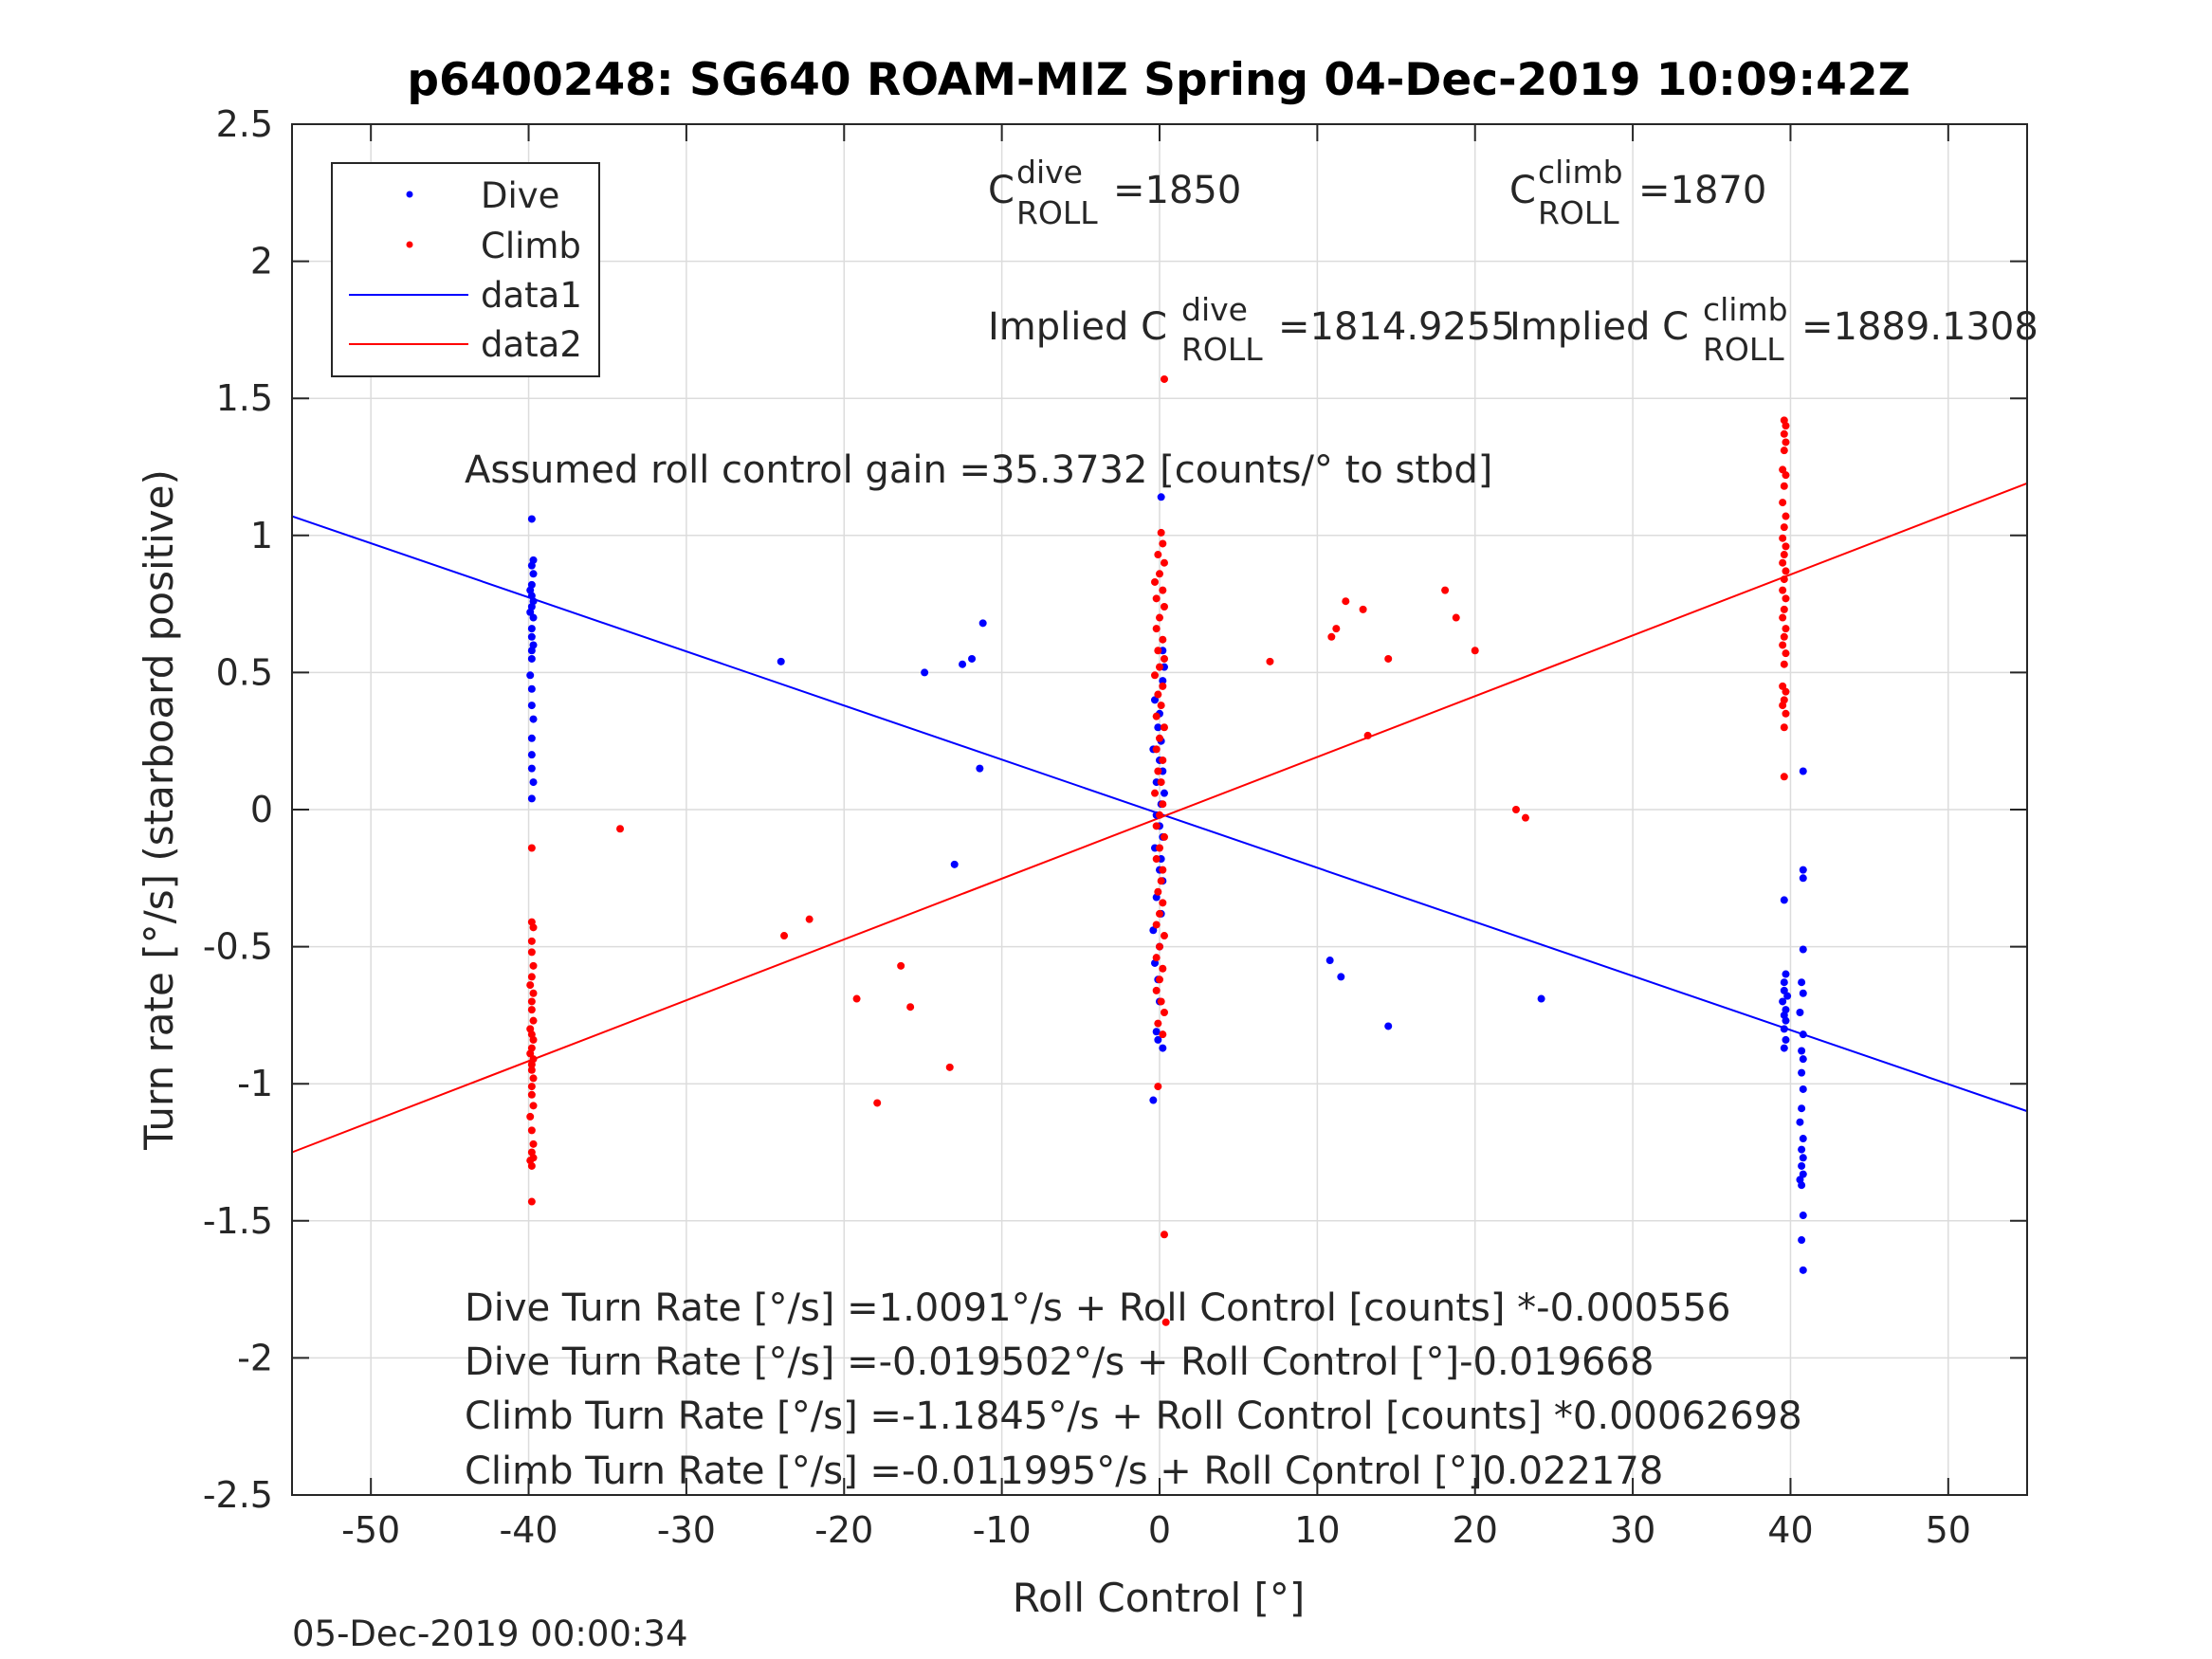 Image resolution: width=2212 pixels, height=1659 pixels. What do you see at coordinates (531, 246) in the screenshot?
I see `legend-climb-label: Climb` at bounding box center [531, 246].